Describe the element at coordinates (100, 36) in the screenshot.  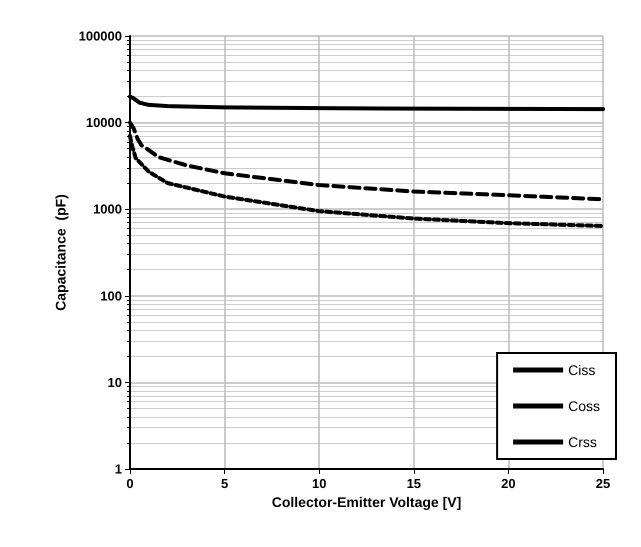
I see `y-tick-label: 100000` at that location.